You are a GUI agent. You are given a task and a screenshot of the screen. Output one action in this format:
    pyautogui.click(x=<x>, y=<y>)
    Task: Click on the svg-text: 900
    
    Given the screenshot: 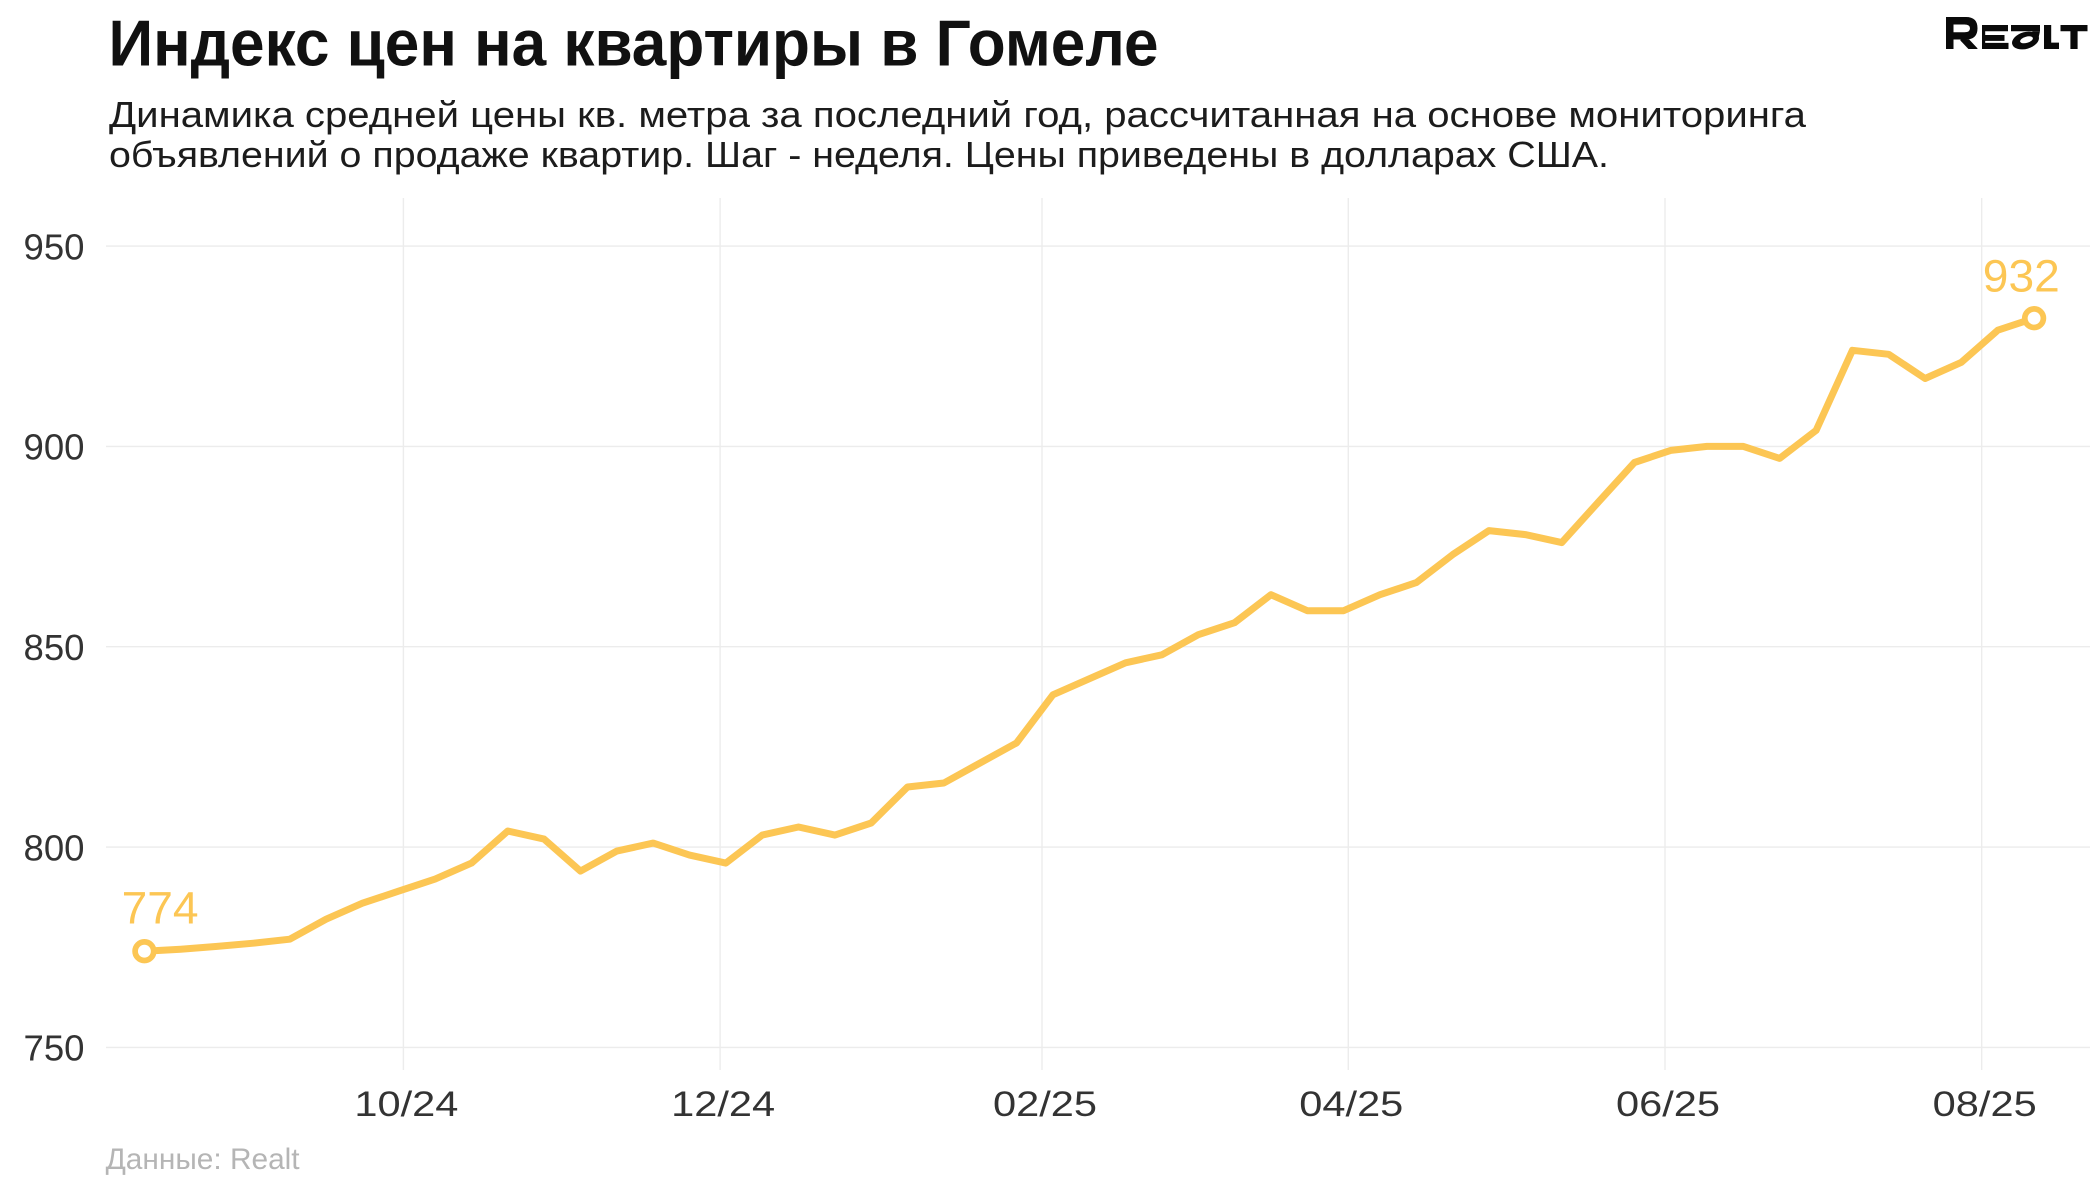 What is the action you would take?
    pyautogui.click(x=54, y=447)
    